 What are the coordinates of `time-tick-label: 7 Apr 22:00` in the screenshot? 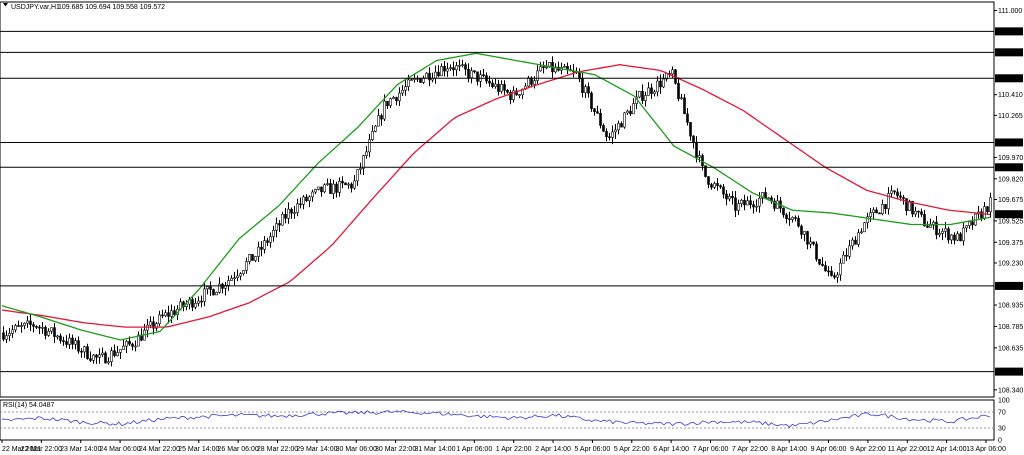 It's located at (750, 449).